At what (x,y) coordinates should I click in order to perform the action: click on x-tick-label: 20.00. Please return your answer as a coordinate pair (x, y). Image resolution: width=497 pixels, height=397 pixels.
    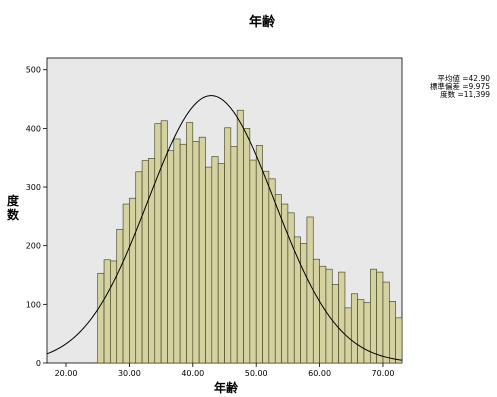
    Looking at the image, I should click on (66, 373).